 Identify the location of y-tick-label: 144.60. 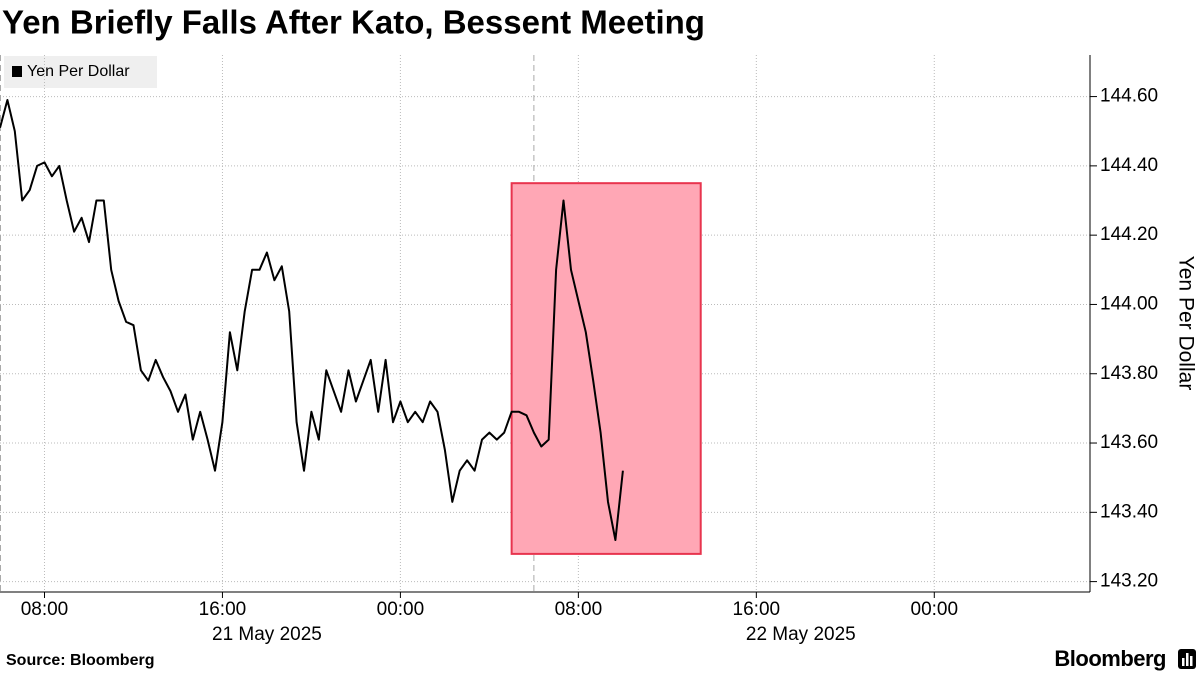
(1129, 96).